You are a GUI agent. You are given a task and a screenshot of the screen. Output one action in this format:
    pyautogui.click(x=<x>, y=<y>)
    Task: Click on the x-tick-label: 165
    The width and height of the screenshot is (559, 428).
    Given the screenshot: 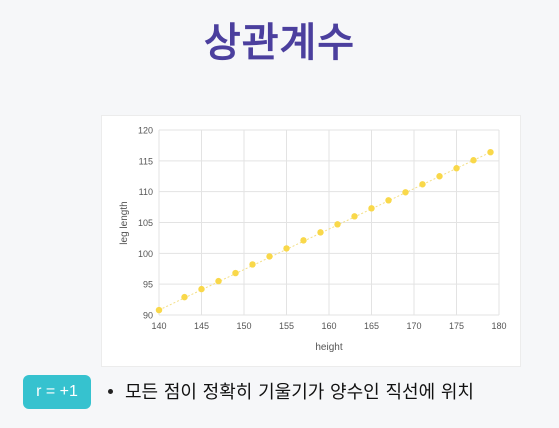 What is the action you would take?
    pyautogui.click(x=371, y=326)
    